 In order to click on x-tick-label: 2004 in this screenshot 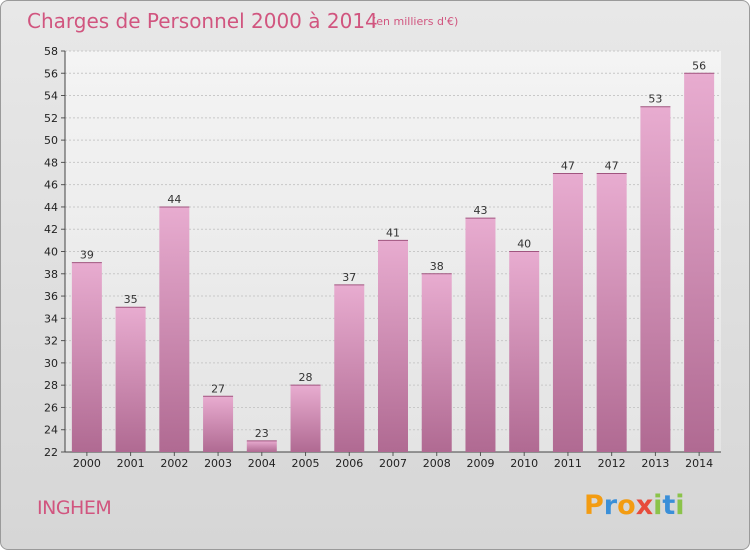, I will do `click(262, 463)`.